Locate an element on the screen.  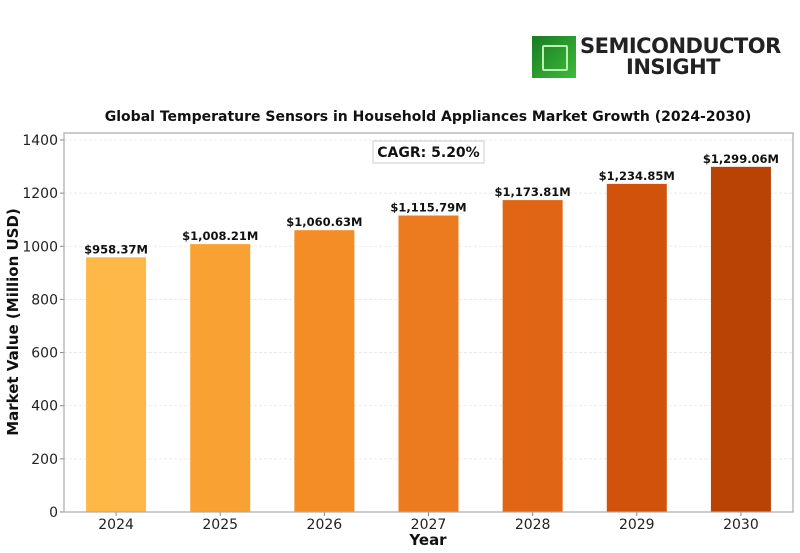
cagr-box is located at coordinates (428, 152).